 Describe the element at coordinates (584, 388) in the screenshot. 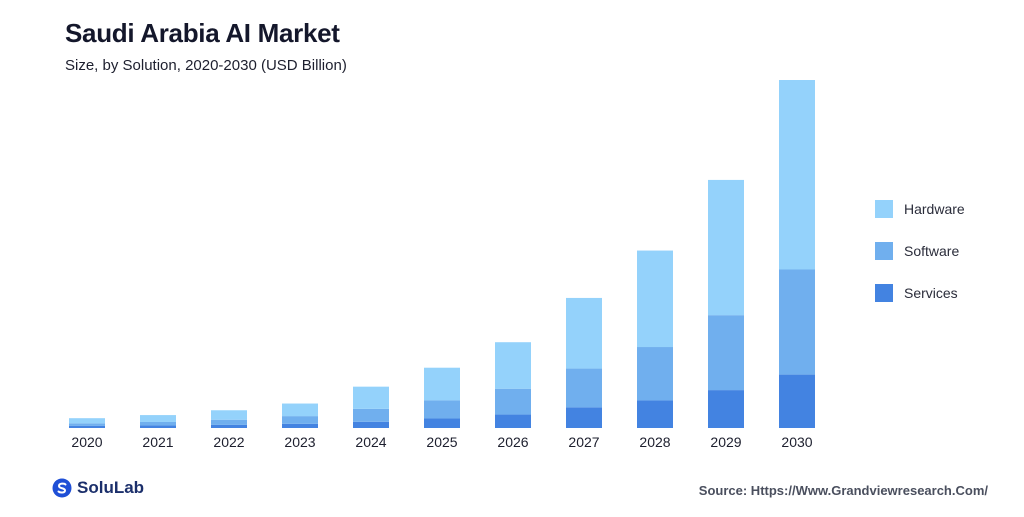

I see `bar-software-2027` at that location.